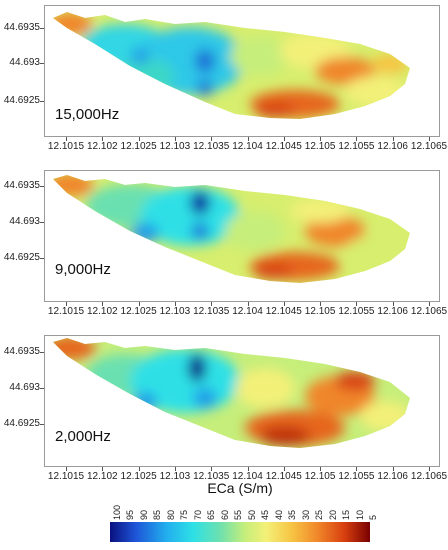 The image size is (448, 550). Describe the element at coordinates (238, 514) in the screenshot. I see `colorbar-tick-label: 55` at that location.